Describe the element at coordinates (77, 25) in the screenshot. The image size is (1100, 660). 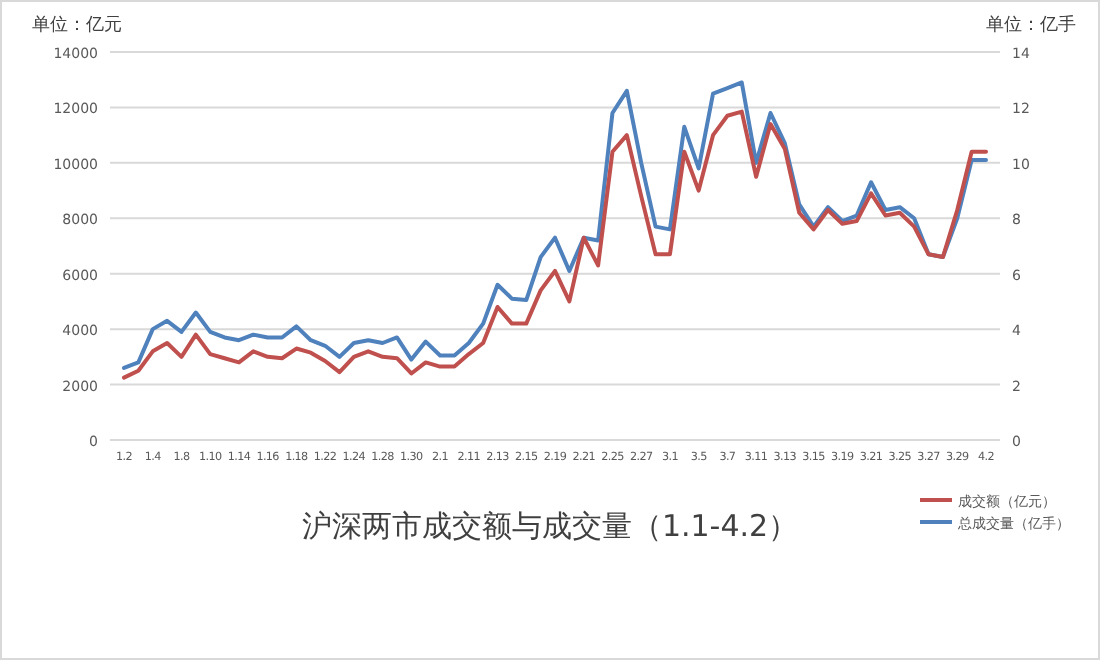
I see `y-axis-title: 单位：亿元` at that location.